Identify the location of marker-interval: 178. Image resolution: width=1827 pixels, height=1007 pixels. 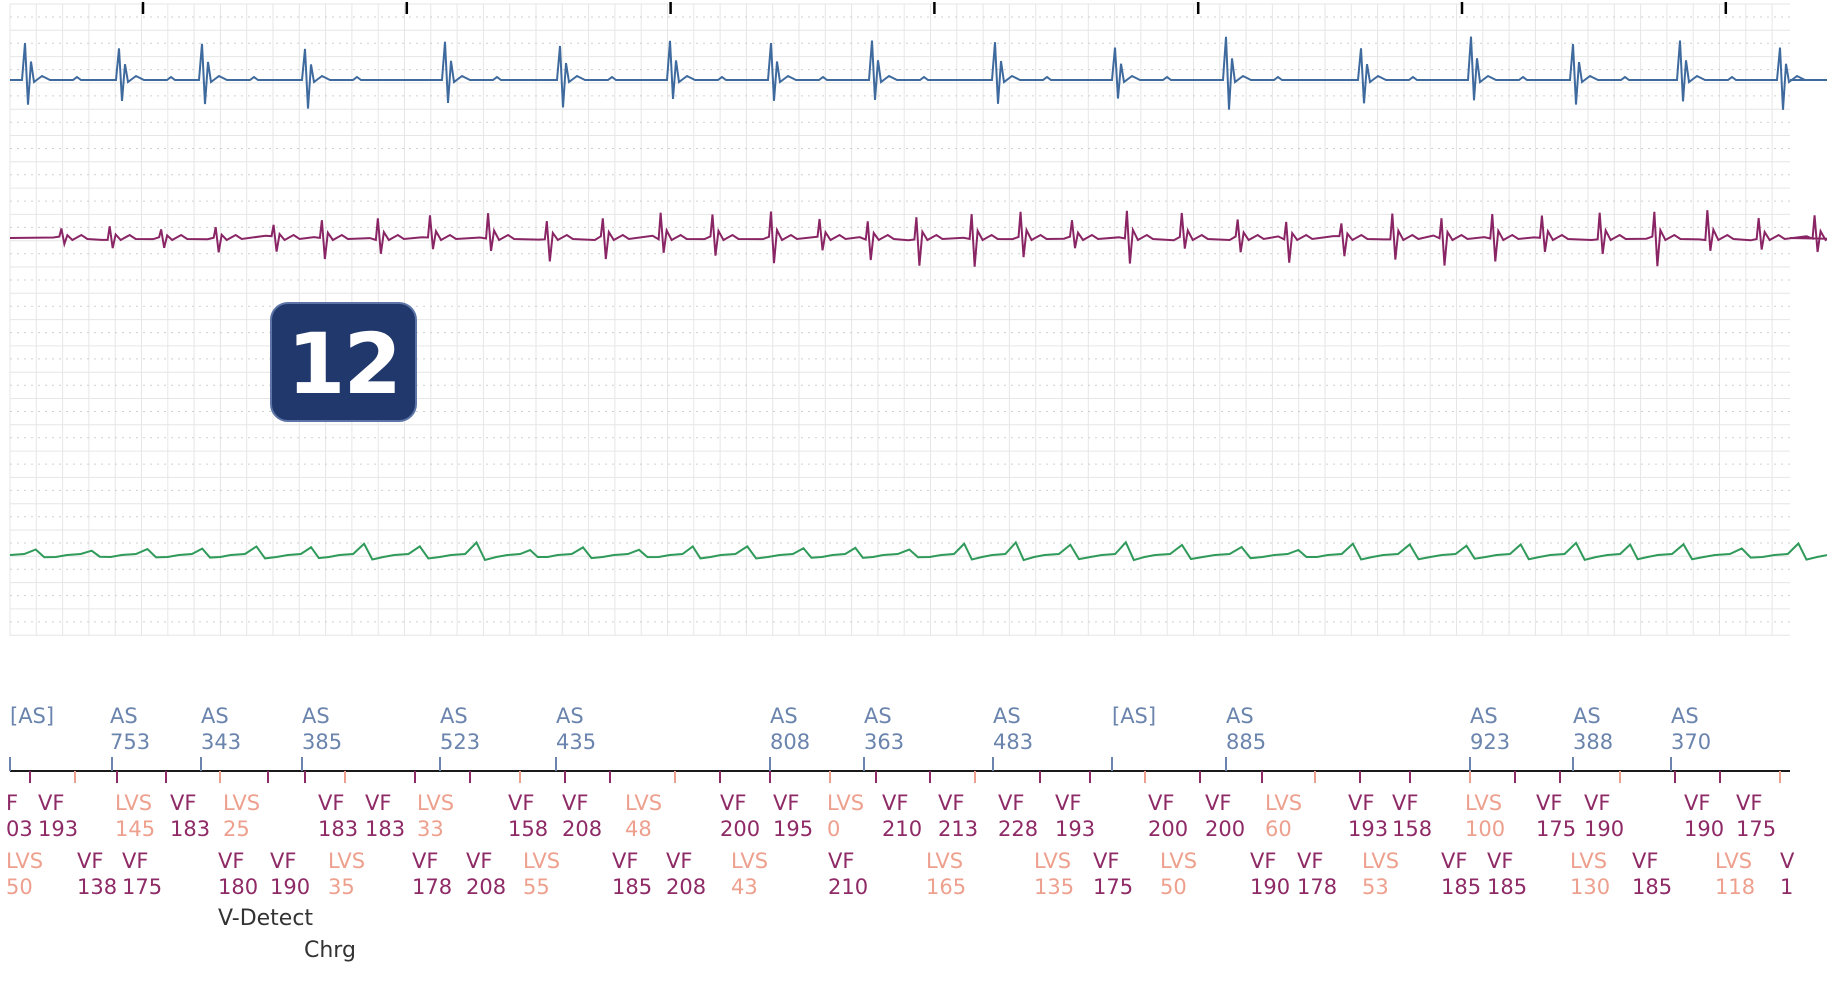
(1317, 887).